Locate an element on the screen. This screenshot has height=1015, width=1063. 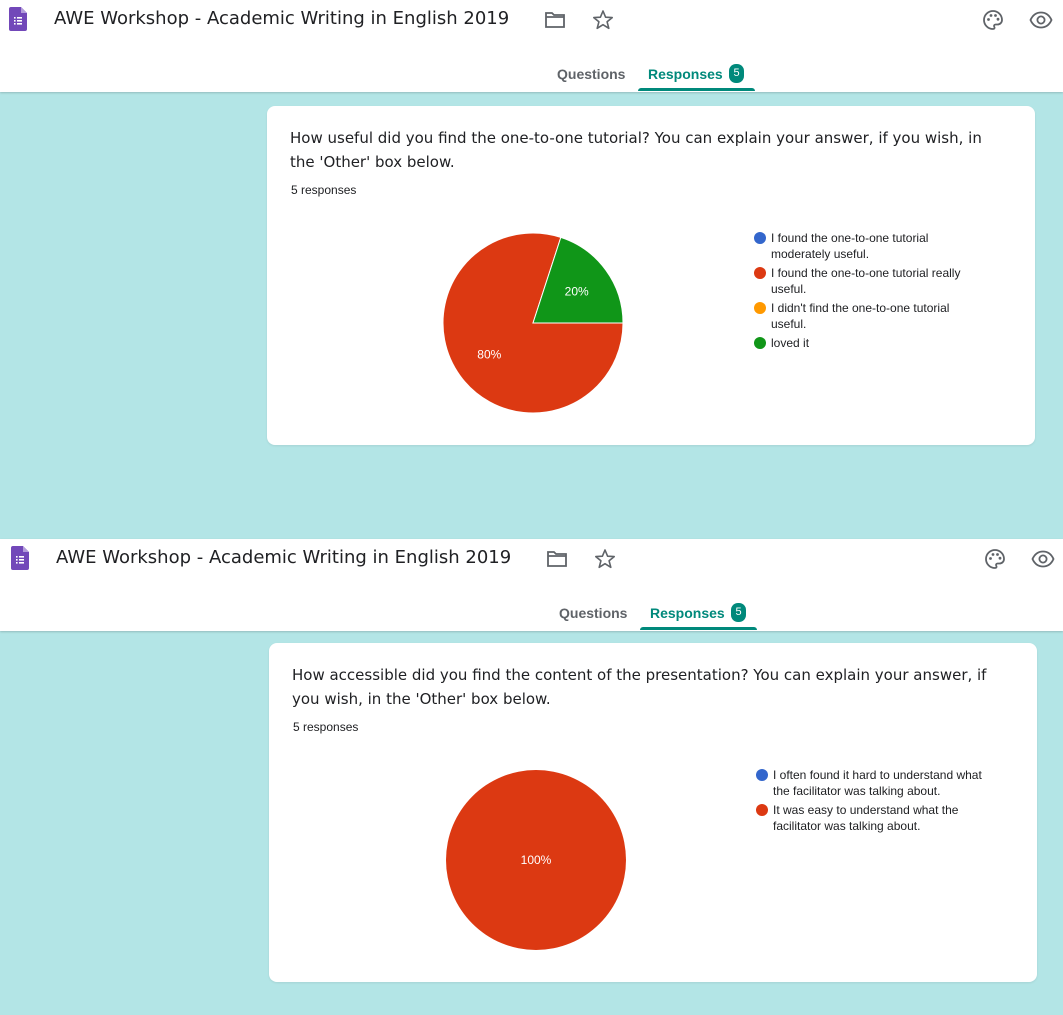
pie-chart: 80% 20% is located at coordinates (533, 323).